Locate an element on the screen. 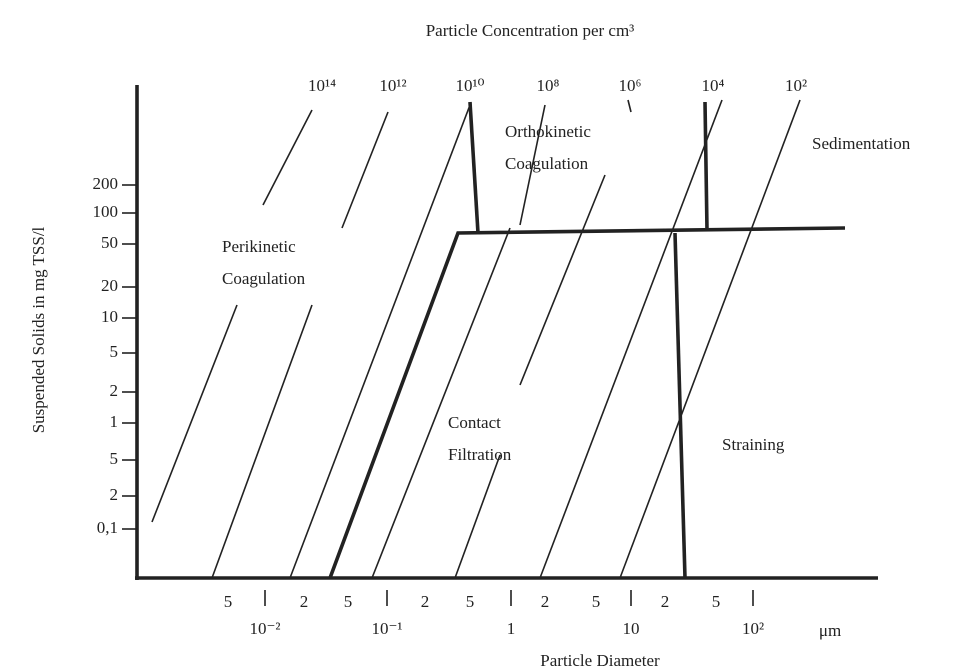  y-tick-label: 20 is located at coordinates (109, 285).